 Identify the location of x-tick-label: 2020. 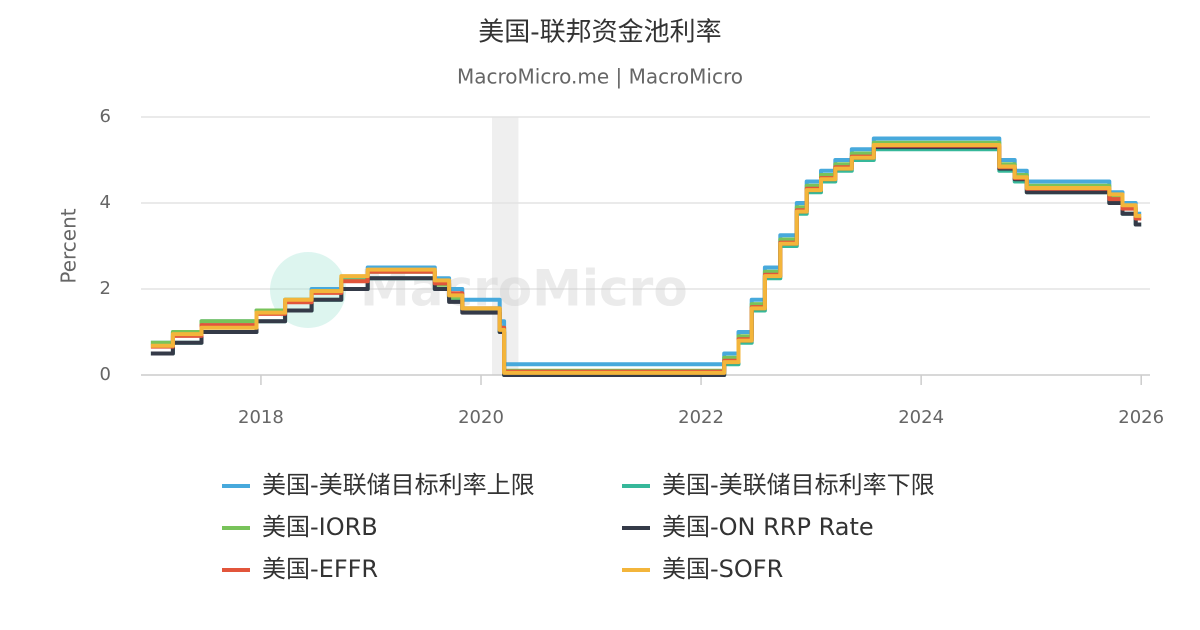
(481, 417).